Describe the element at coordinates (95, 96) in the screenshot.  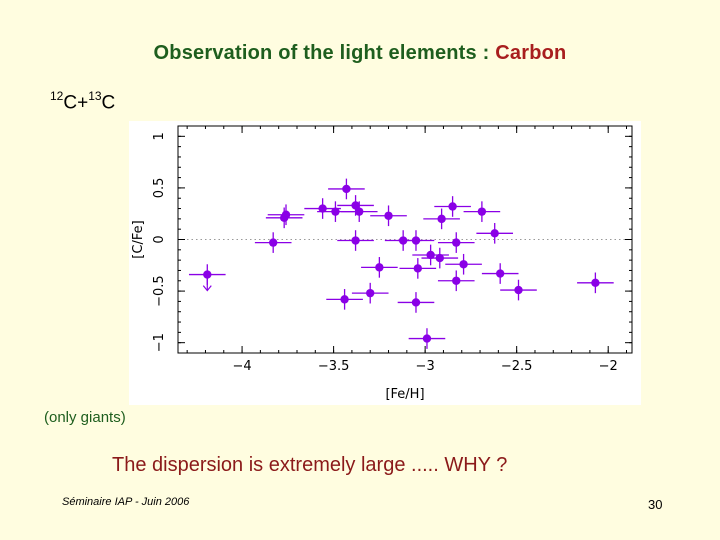
I see `isotope-mass-13: 13` at that location.